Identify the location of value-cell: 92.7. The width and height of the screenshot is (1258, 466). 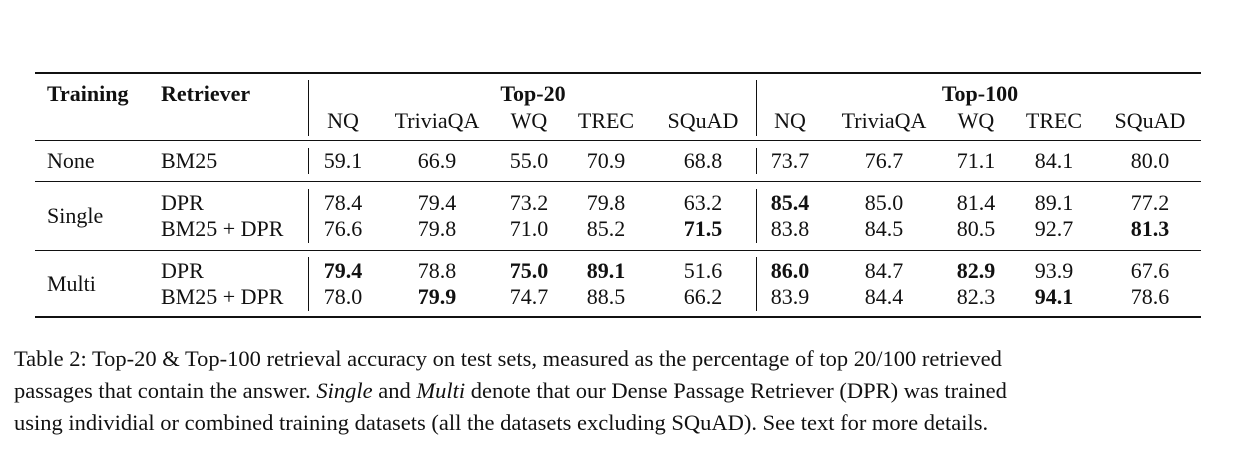
(1054, 228).